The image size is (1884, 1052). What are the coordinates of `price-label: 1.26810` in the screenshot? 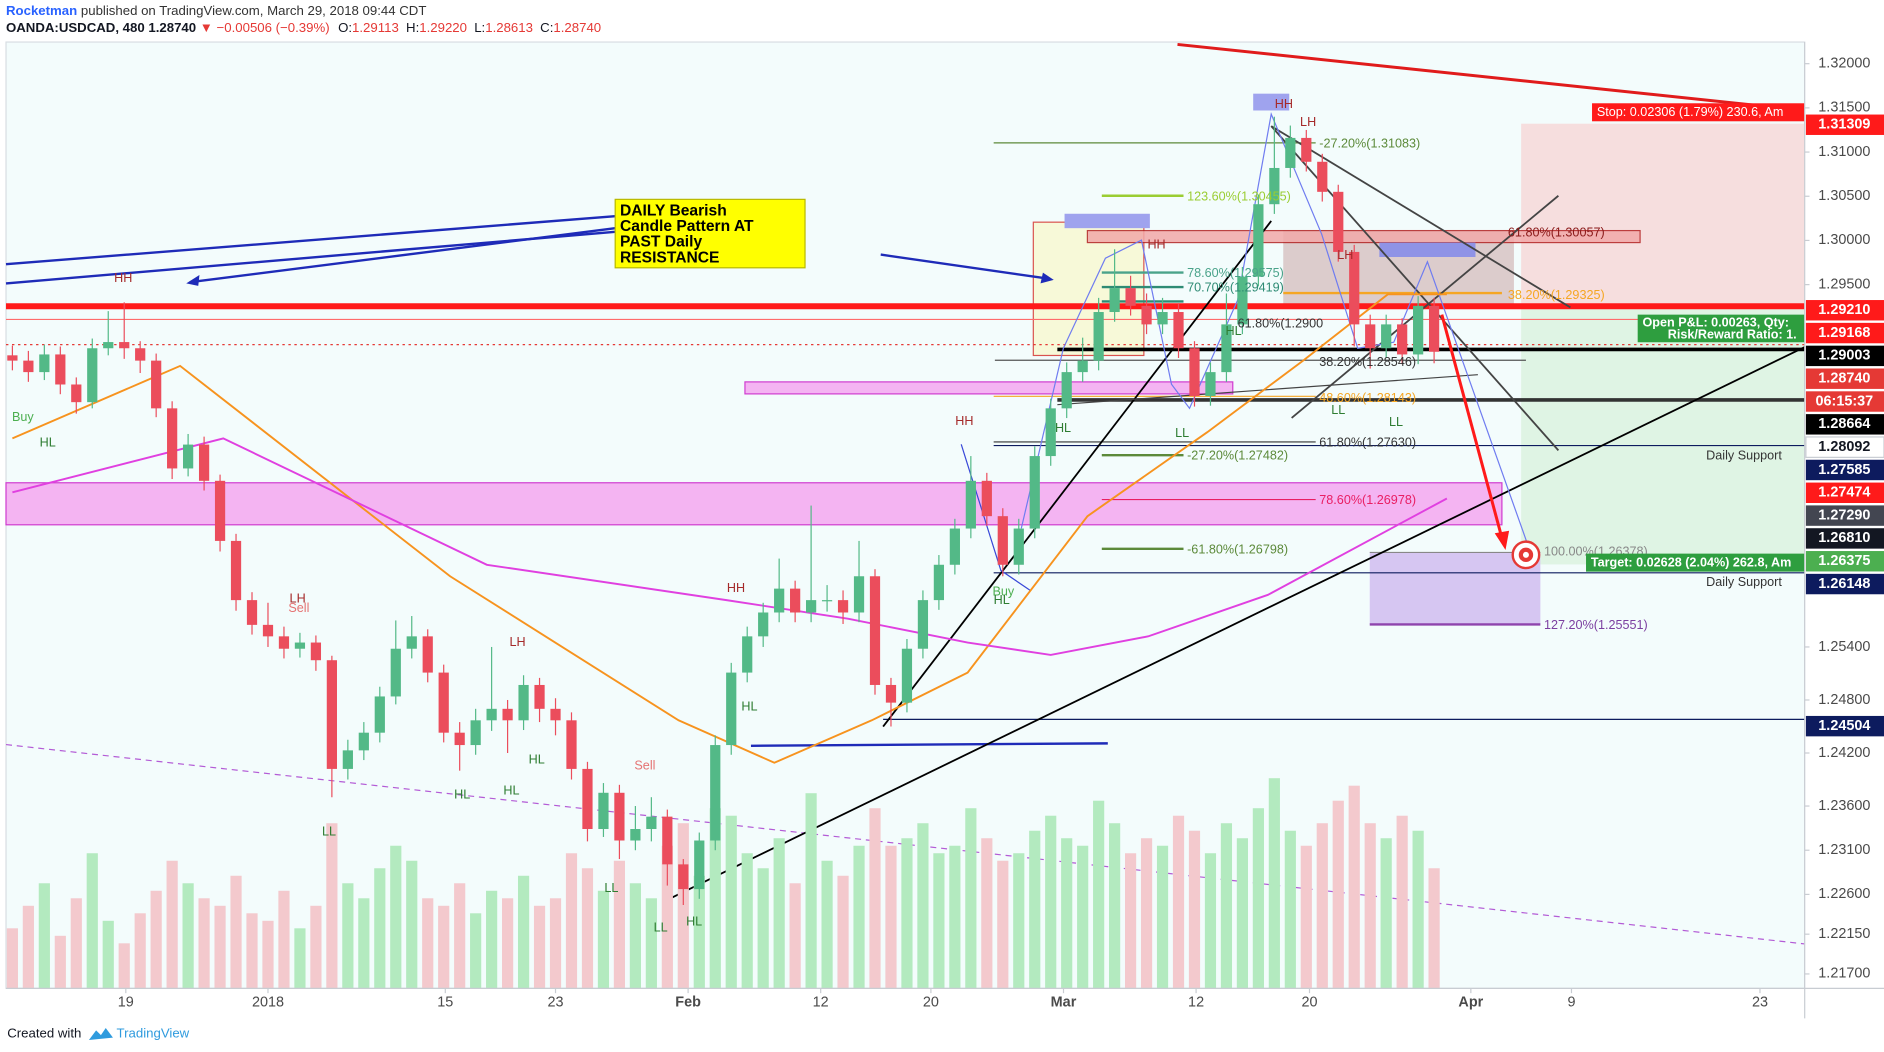 It's located at (1844, 538).